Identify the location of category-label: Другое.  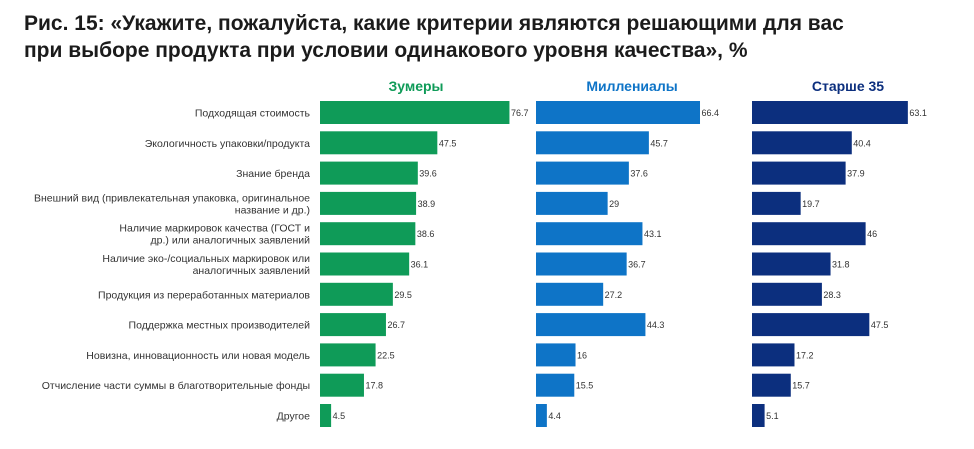
(294, 417).